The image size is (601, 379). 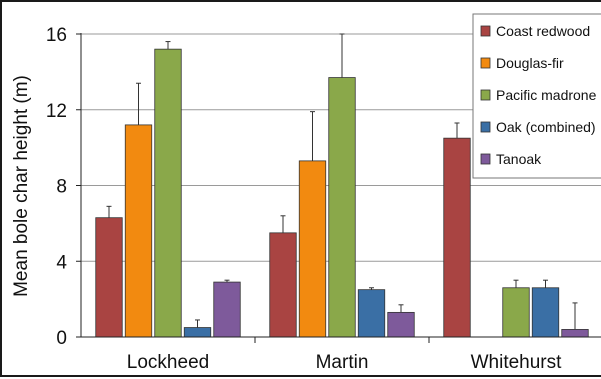 What do you see at coordinates (517, 362) in the screenshot?
I see `x-category-label: Whitehurst` at bounding box center [517, 362].